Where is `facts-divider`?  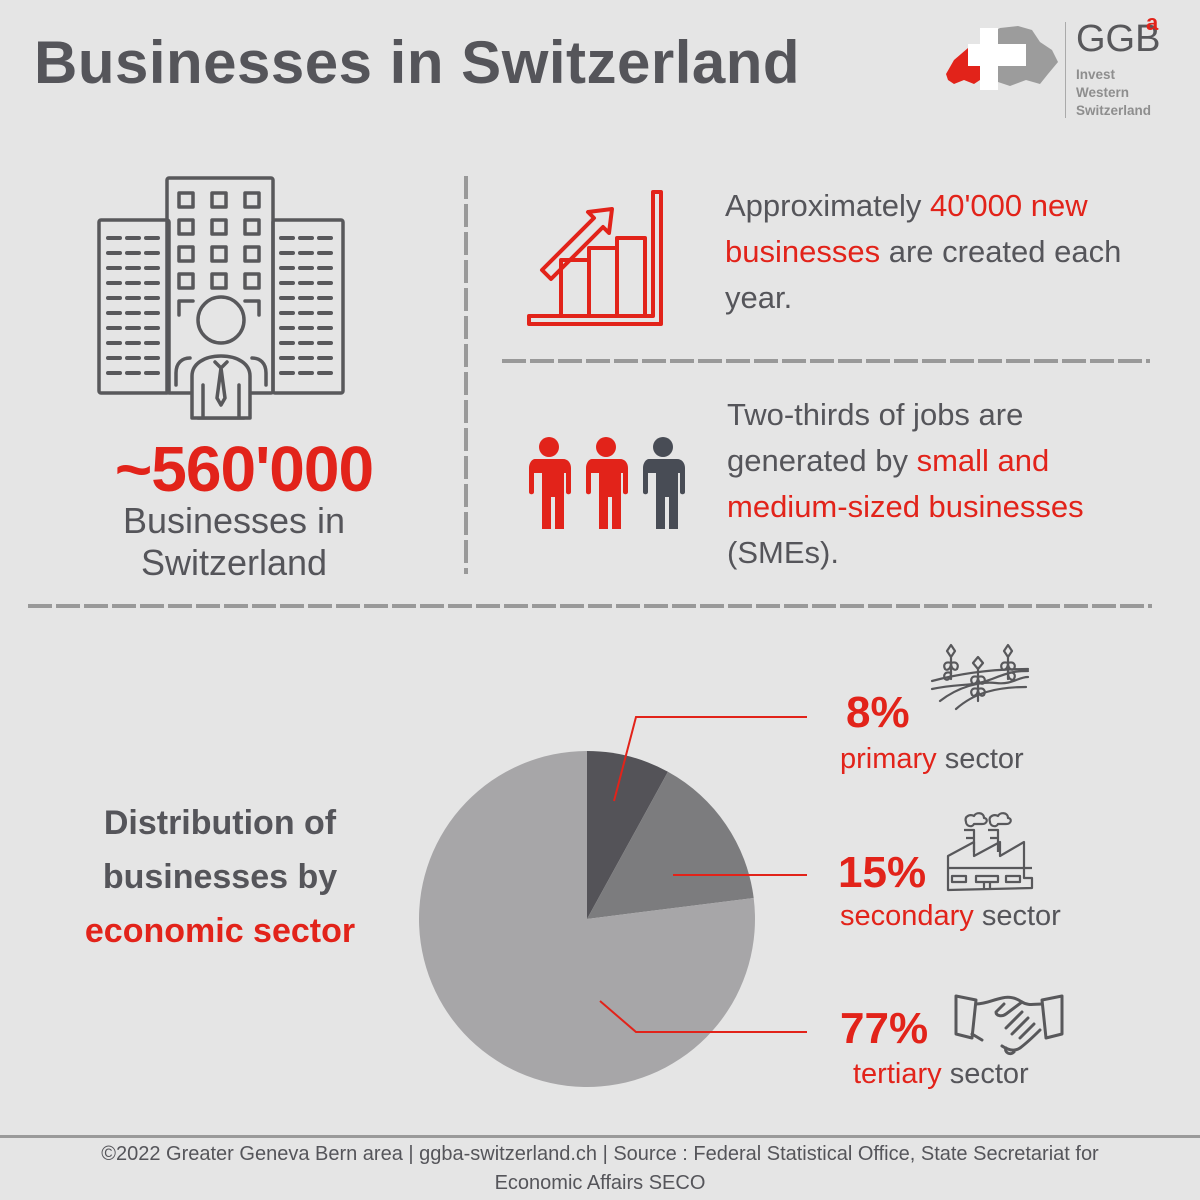 facts-divider is located at coordinates (826, 361).